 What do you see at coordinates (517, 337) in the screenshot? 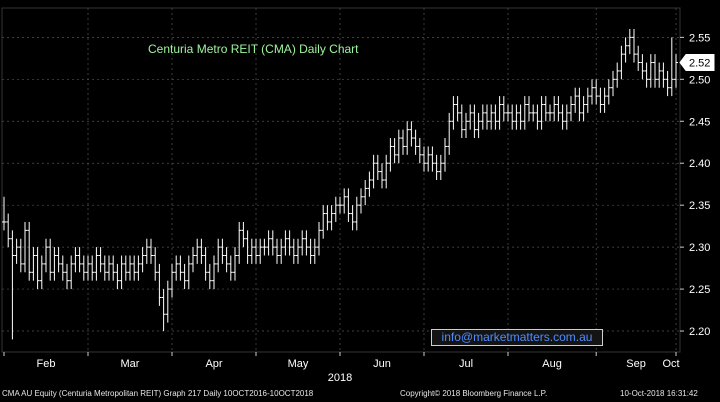
I see `watermark-link: info@marketmatters.com.au` at bounding box center [517, 337].